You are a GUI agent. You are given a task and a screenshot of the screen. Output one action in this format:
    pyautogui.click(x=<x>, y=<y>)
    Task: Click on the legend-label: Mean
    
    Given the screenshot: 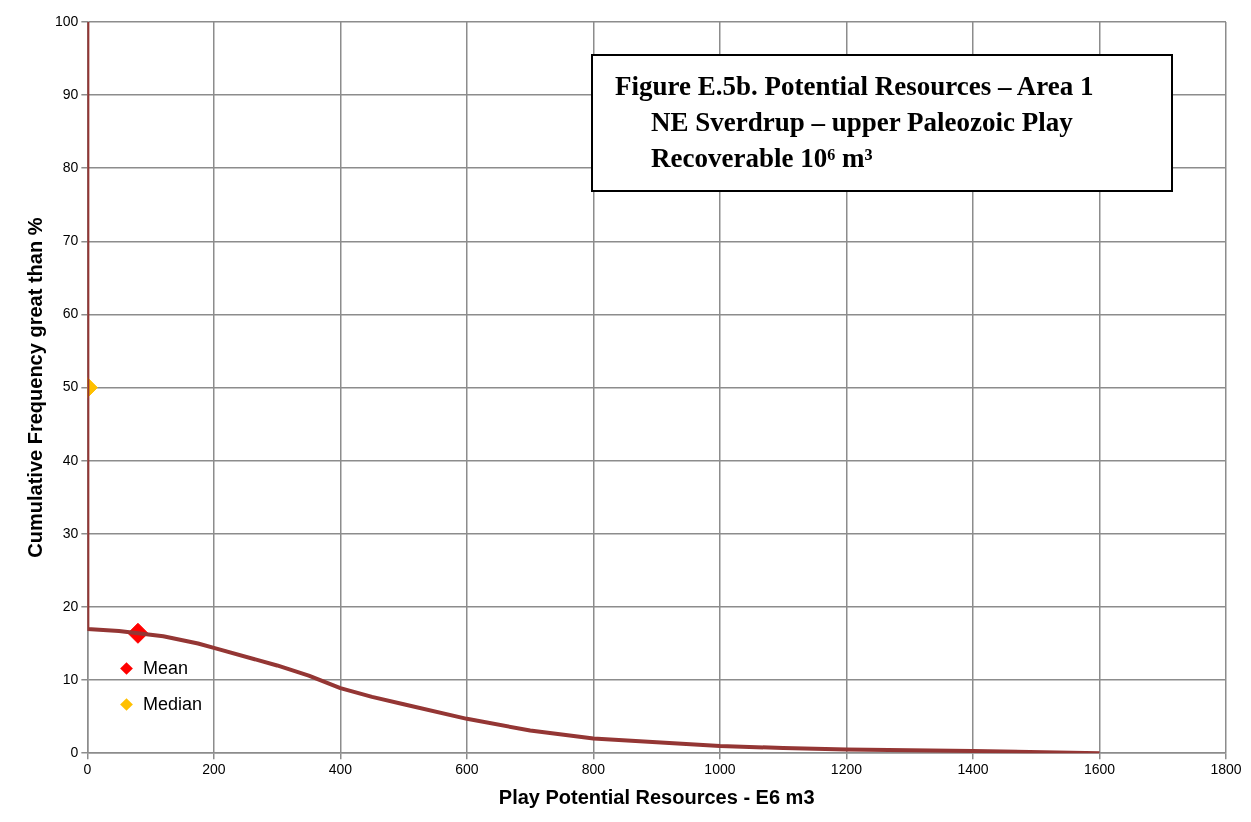 What is the action you would take?
    pyautogui.click(x=166, y=668)
    